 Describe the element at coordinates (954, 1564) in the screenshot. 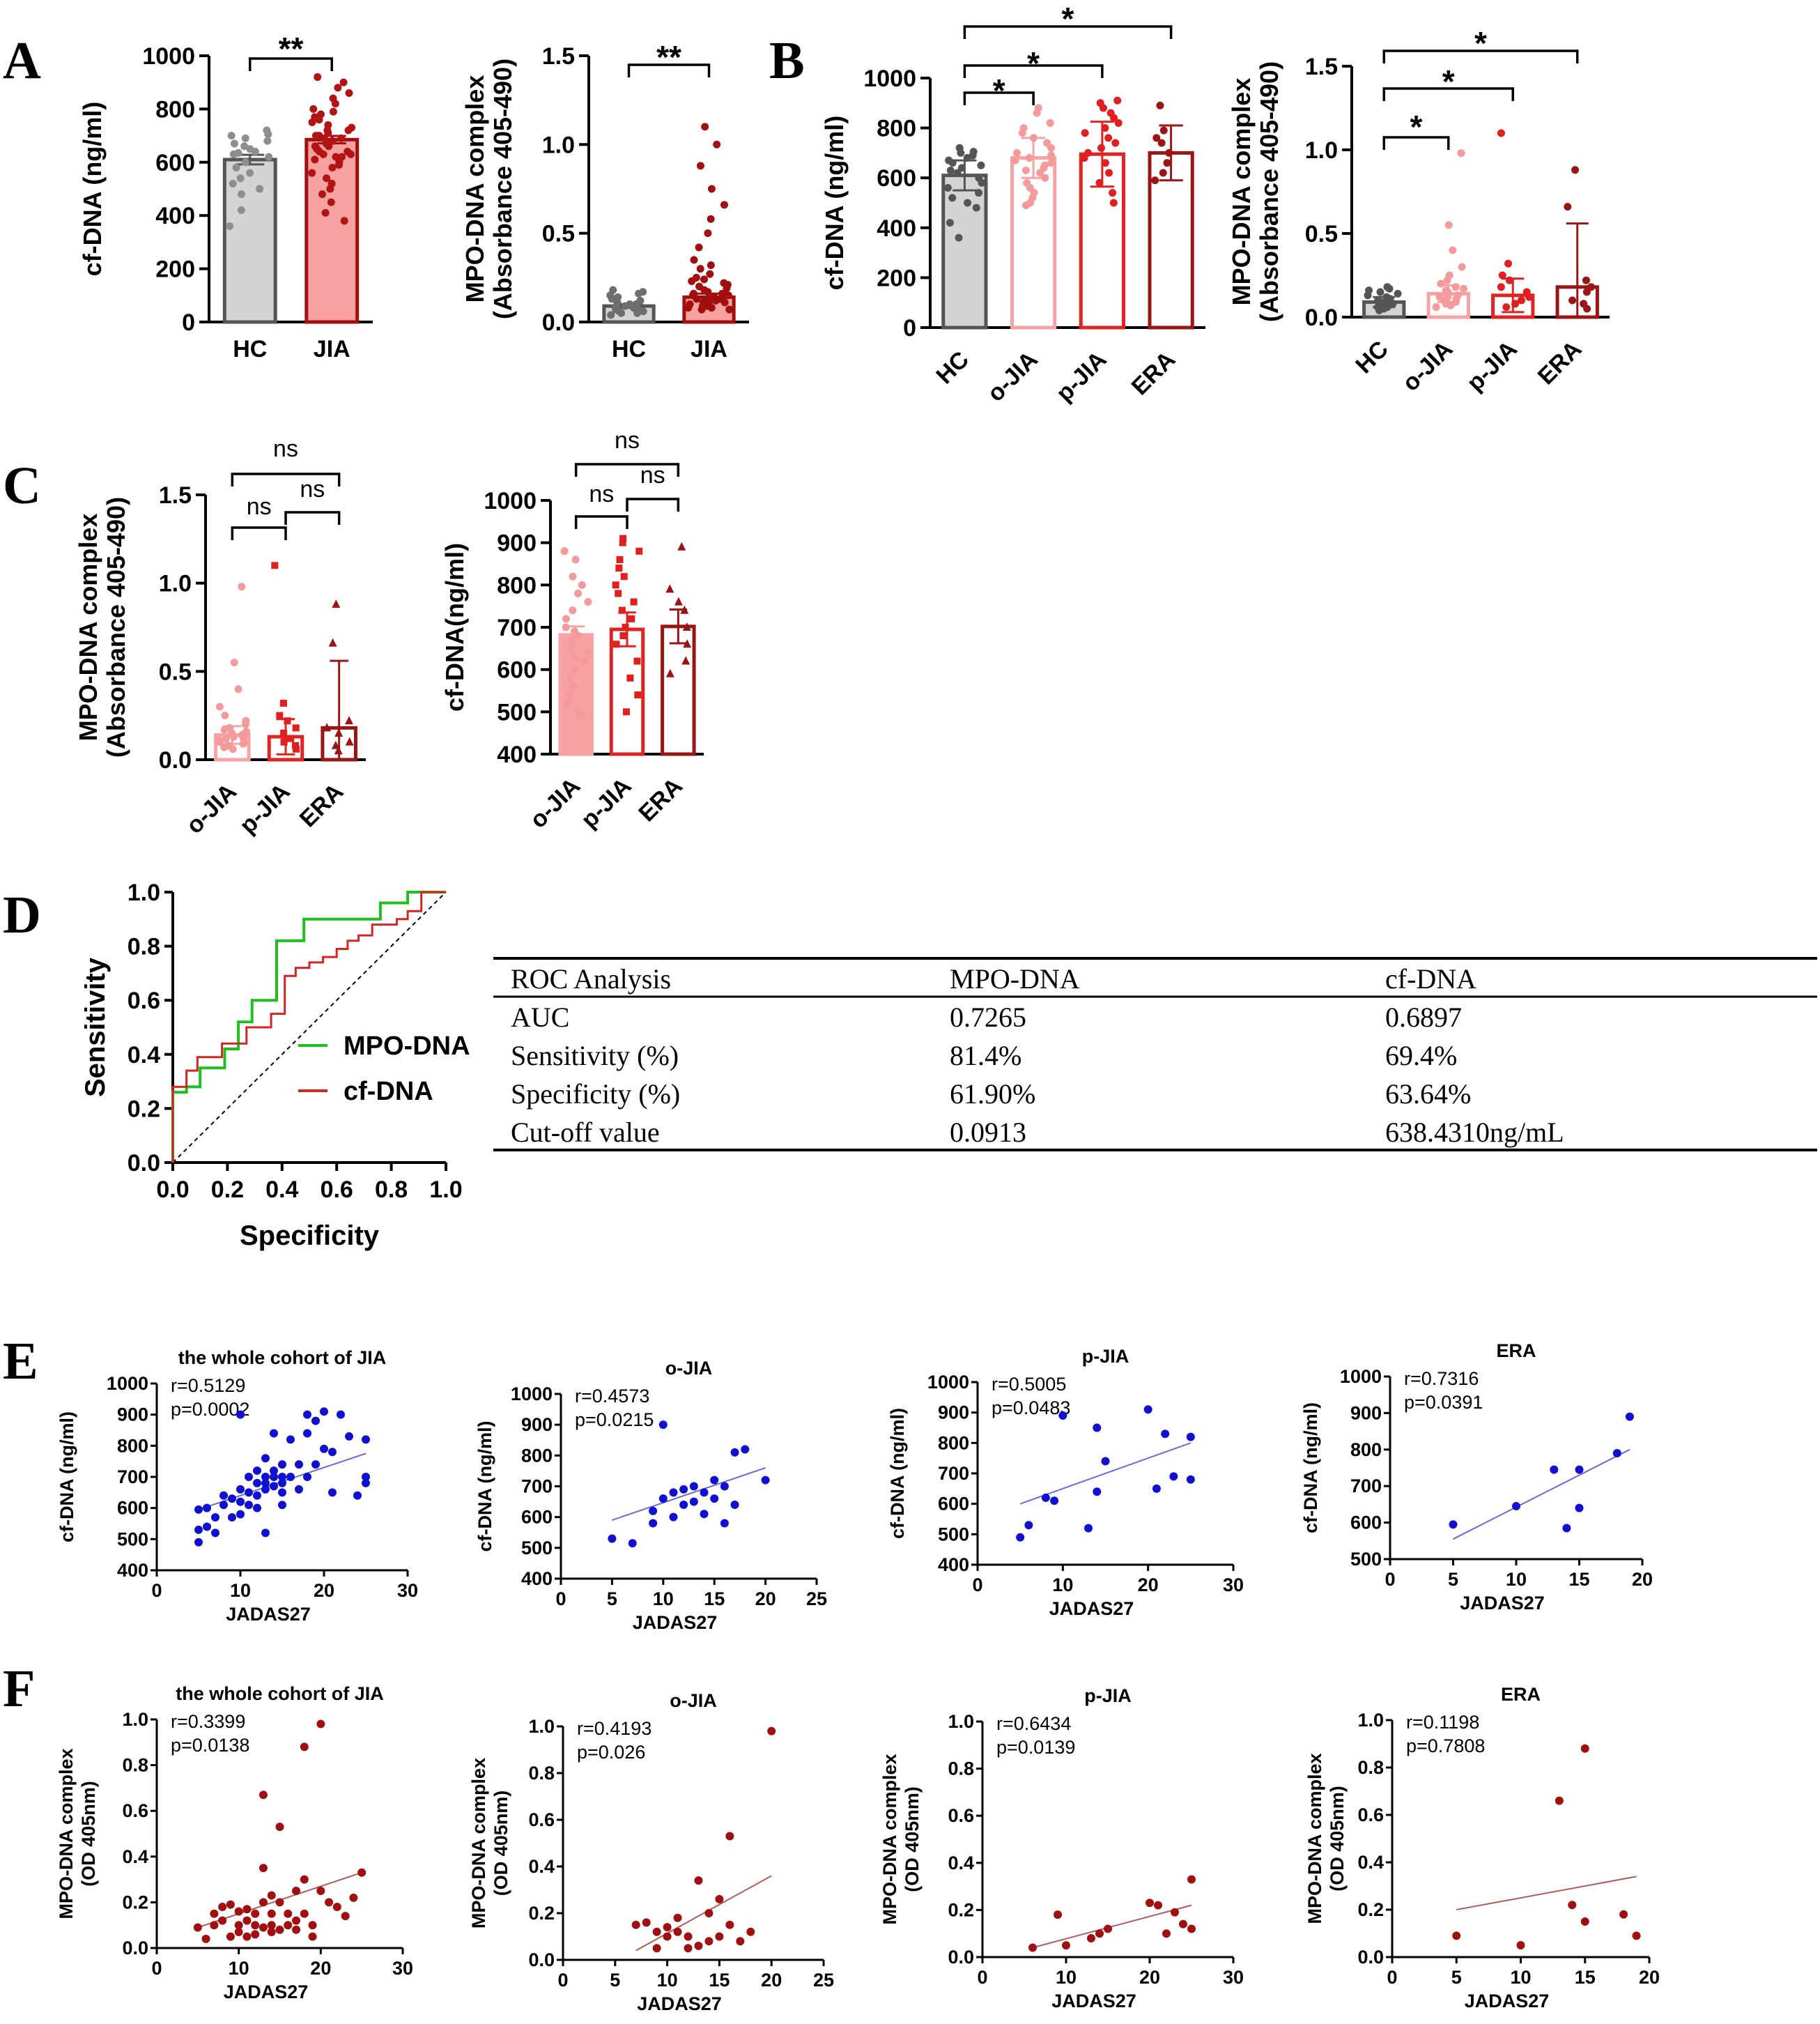

I see `y-tick-label: 400` at that location.